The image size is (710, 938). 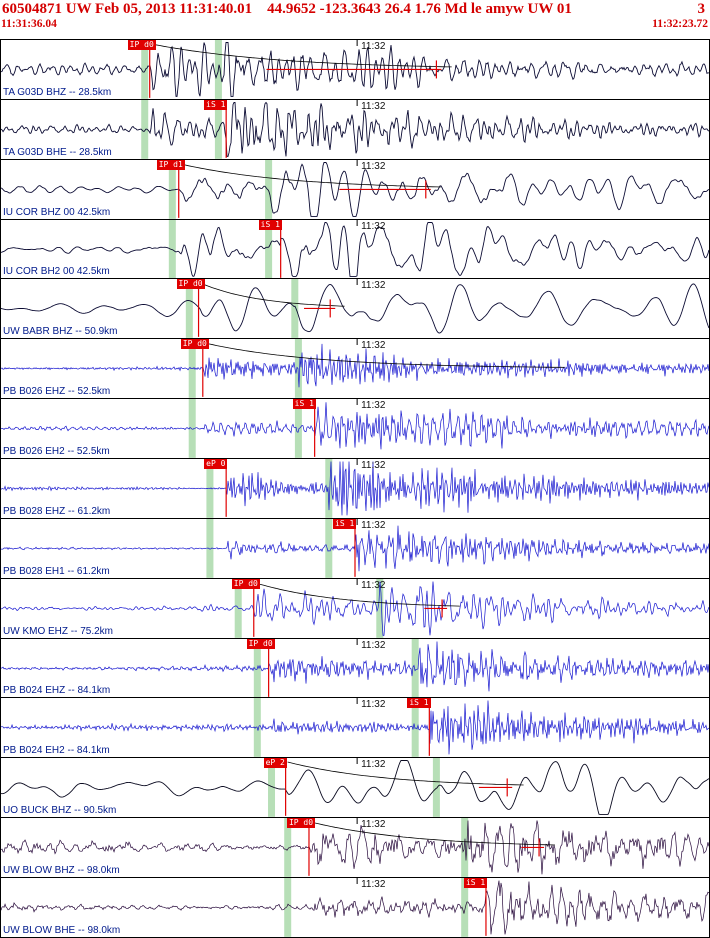 What do you see at coordinates (56, 272) in the screenshot?
I see `station-label: IU COR BH2 00 42.5km` at bounding box center [56, 272].